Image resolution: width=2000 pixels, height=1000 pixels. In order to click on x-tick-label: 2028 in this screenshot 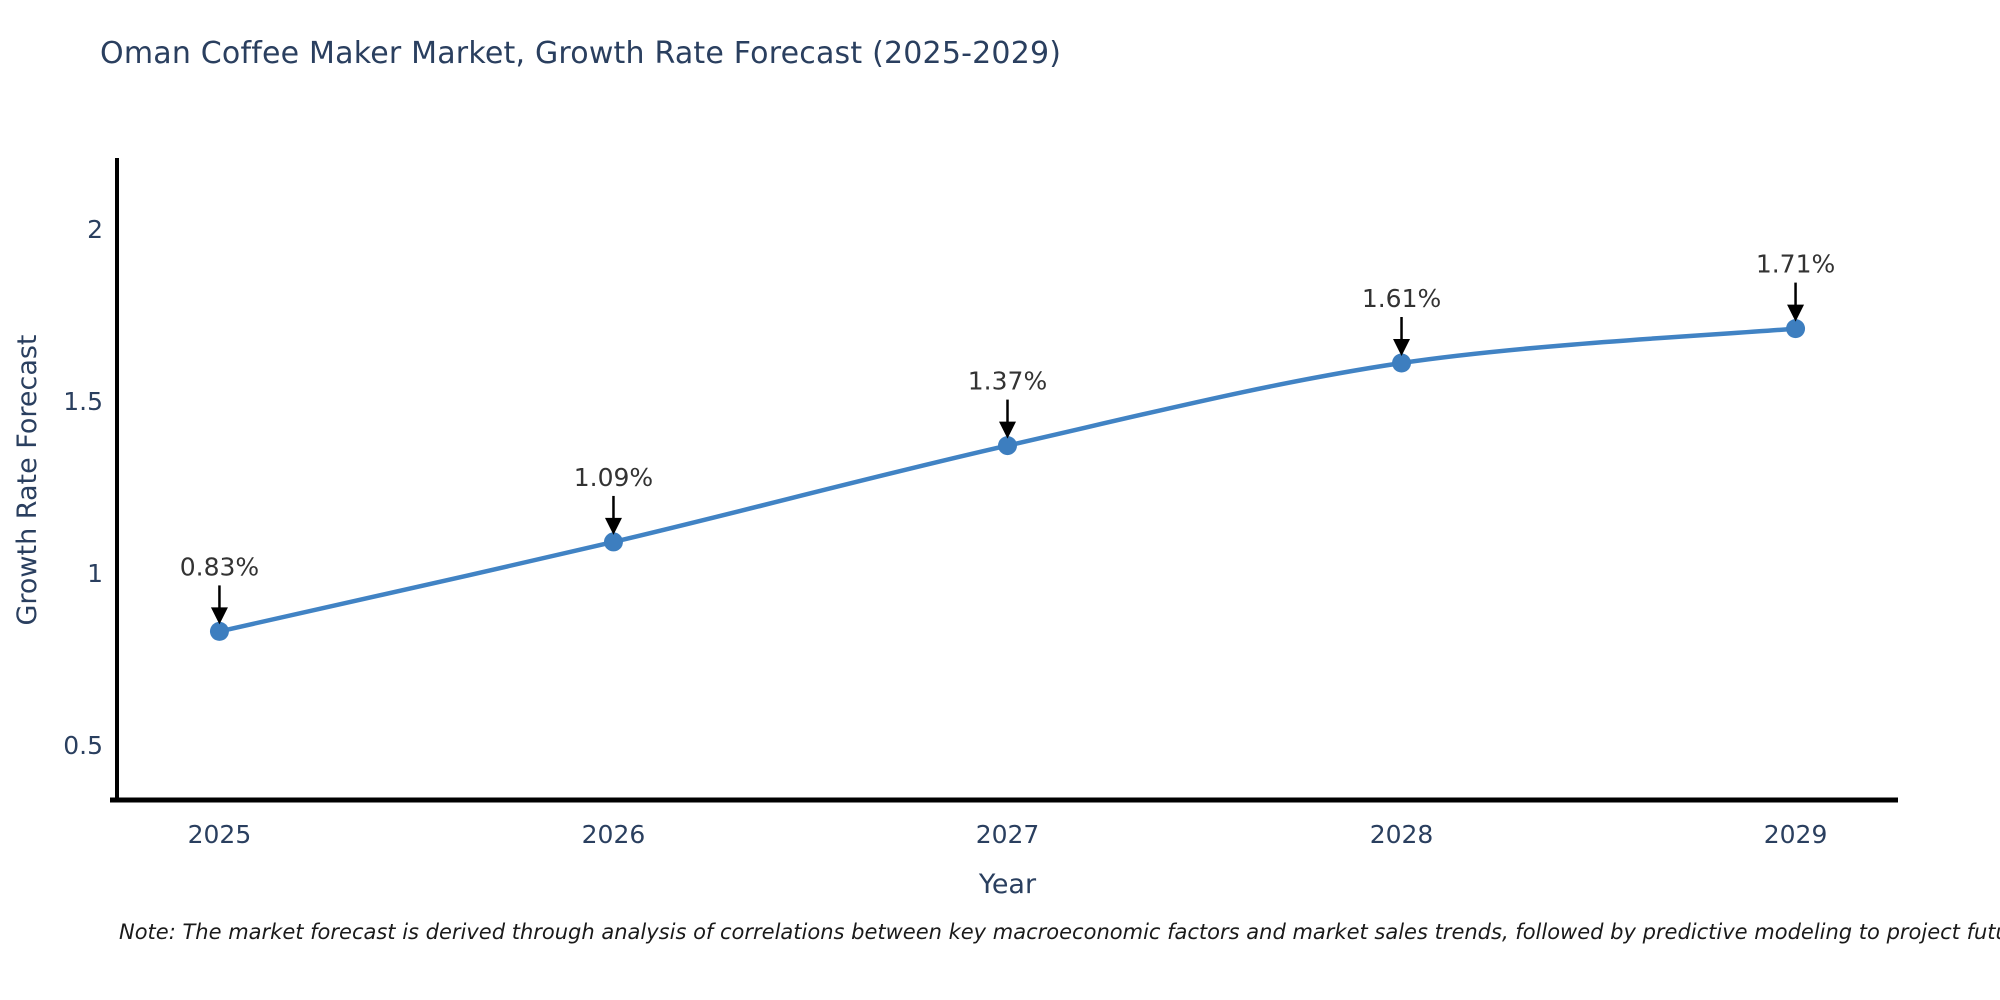, I will do `click(1402, 834)`.